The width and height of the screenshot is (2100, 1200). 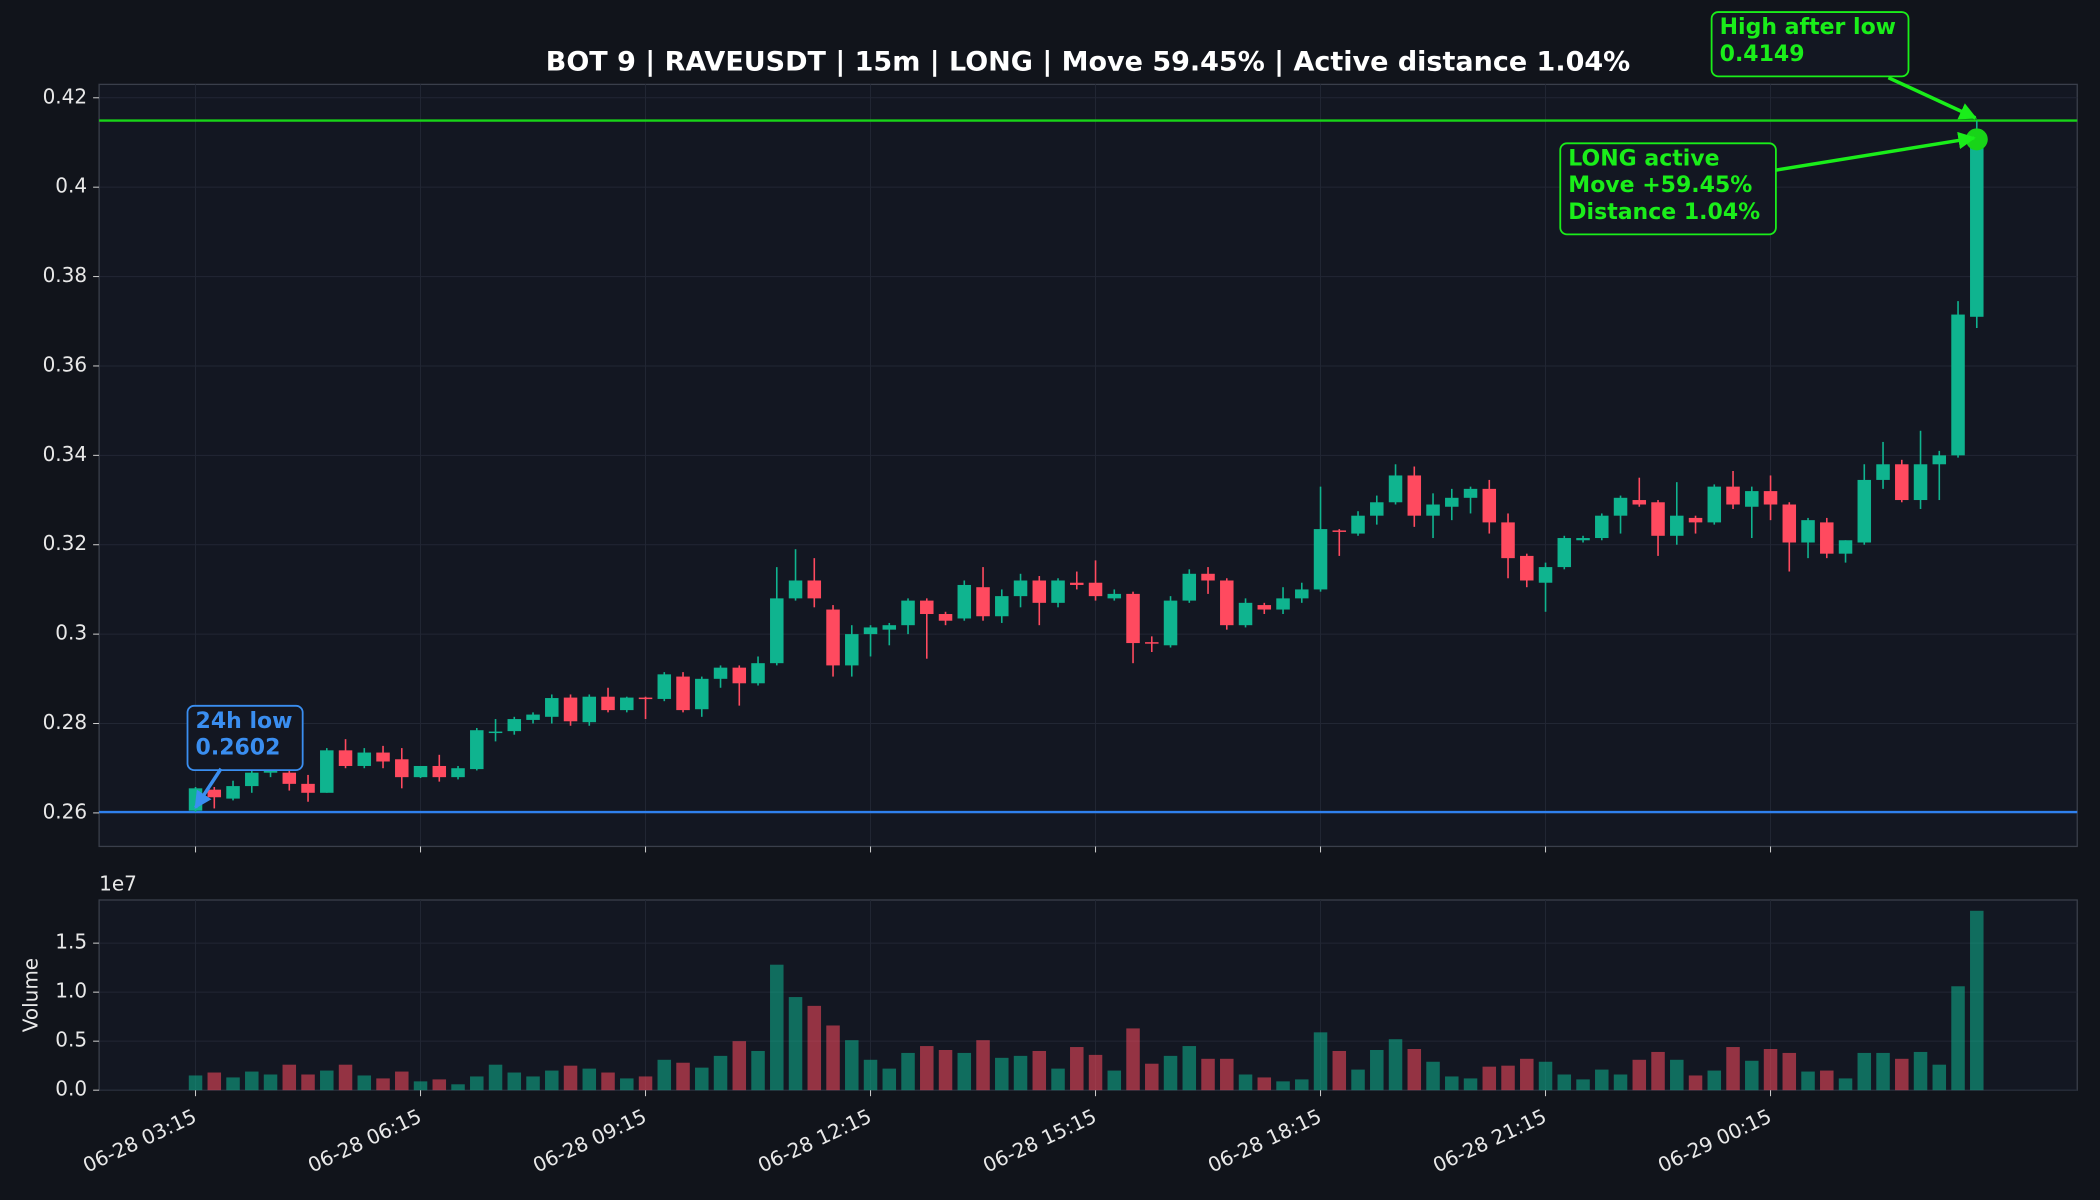 What do you see at coordinates (1039, 1140) in the screenshot?
I see `x-tick-label: 06-28 15:15` at bounding box center [1039, 1140].